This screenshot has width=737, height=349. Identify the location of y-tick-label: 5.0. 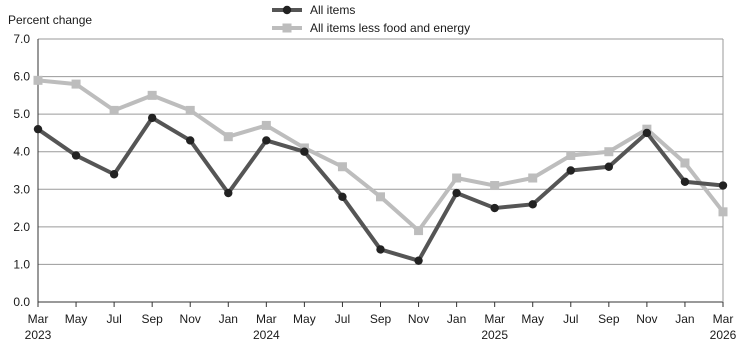
(21, 114).